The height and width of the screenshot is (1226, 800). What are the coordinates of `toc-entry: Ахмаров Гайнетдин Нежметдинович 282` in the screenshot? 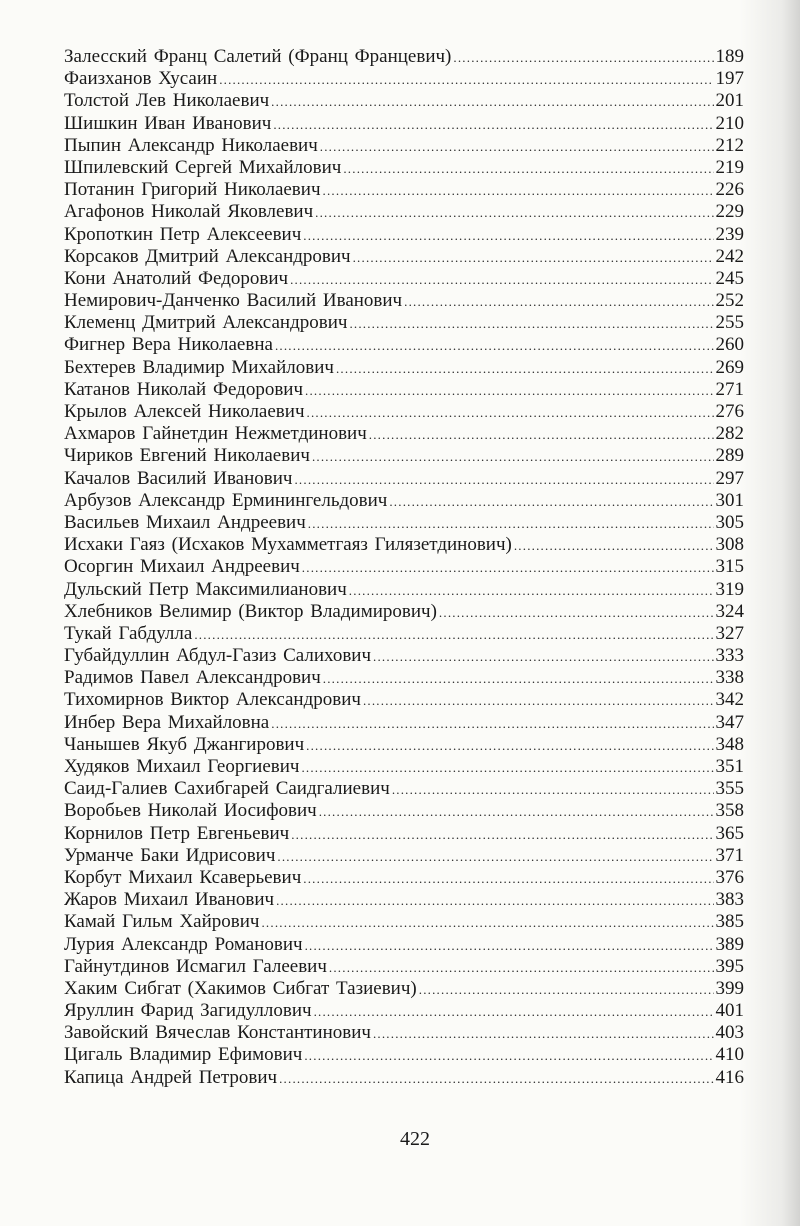 It's located at (404, 434).